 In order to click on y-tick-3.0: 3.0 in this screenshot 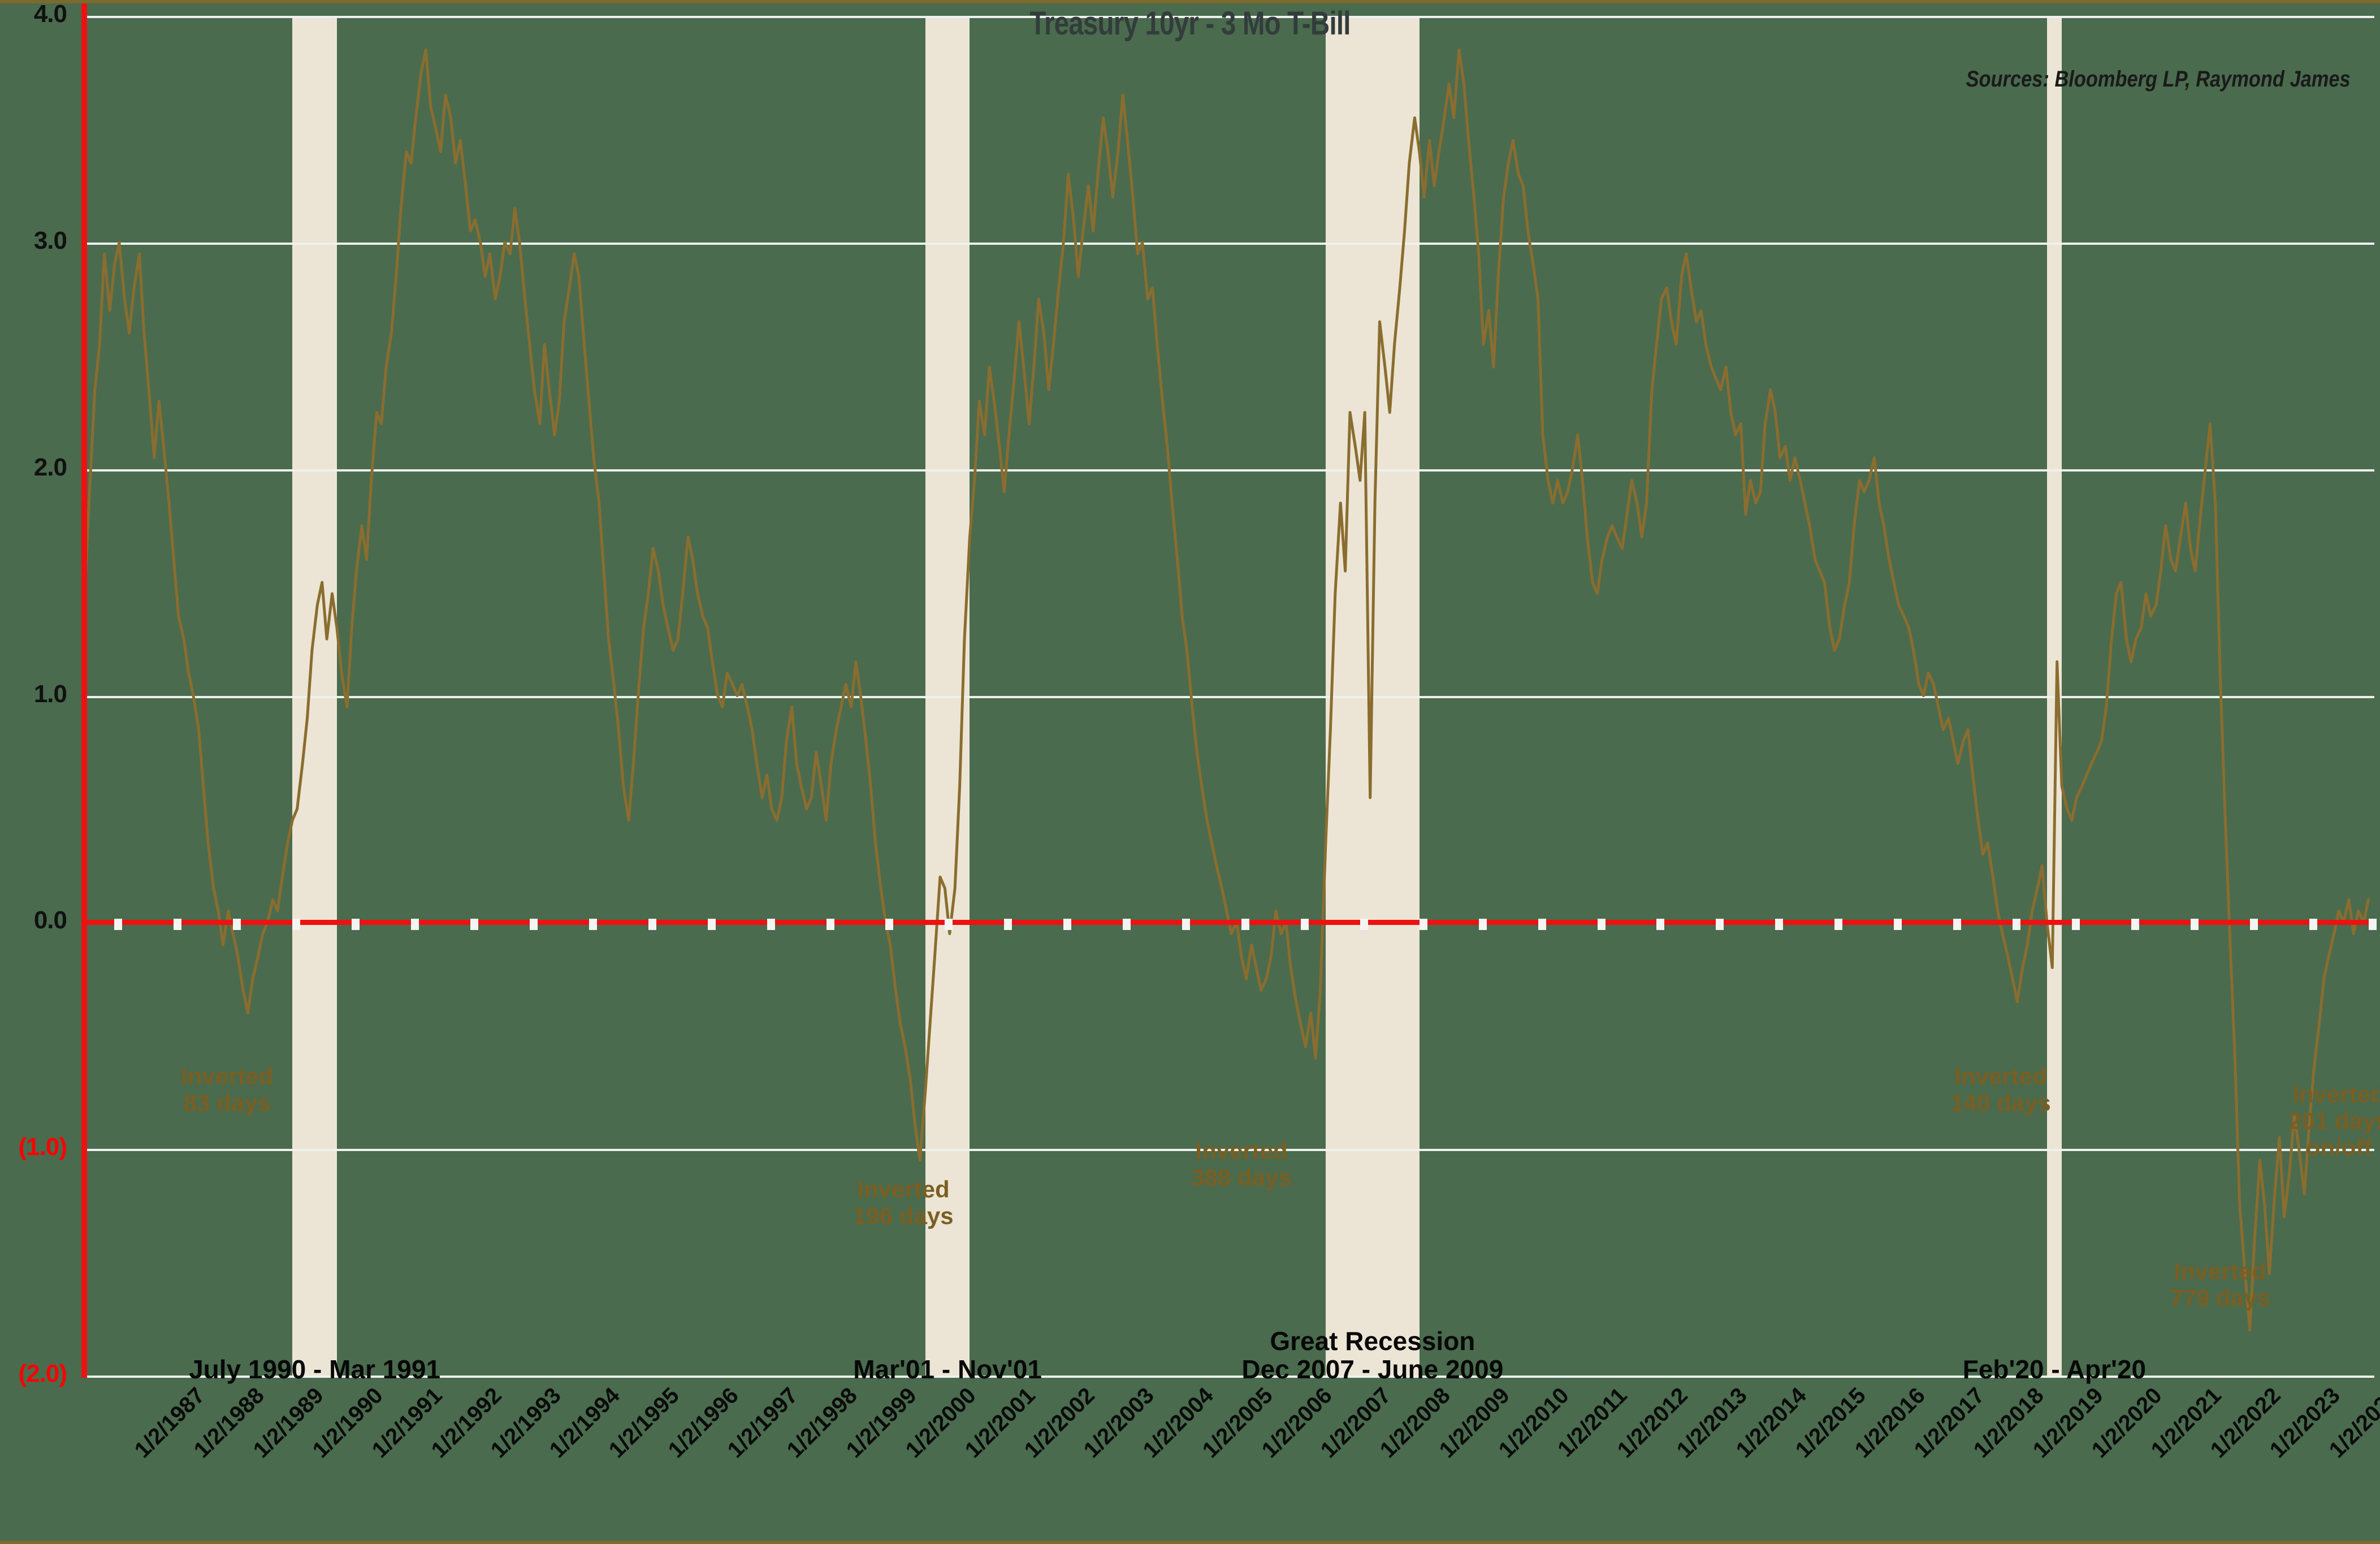, I will do `click(50, 240)`.